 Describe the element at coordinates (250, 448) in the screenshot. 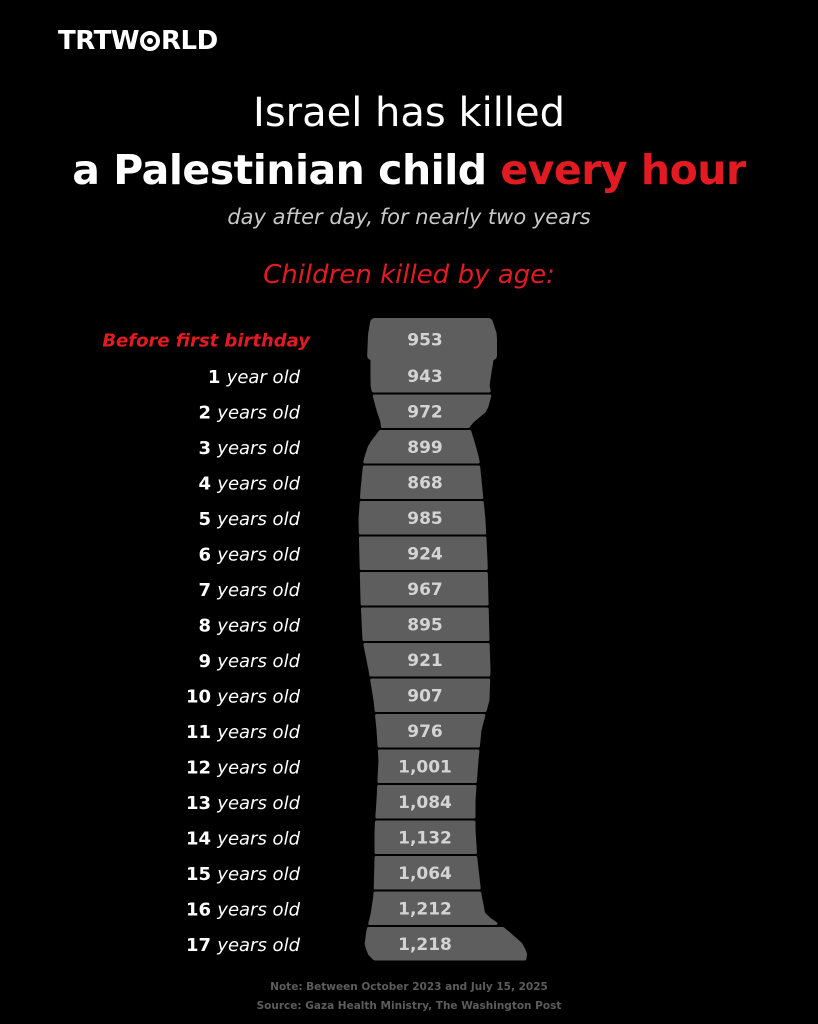

I see `category-label: 3 years old` at that location.